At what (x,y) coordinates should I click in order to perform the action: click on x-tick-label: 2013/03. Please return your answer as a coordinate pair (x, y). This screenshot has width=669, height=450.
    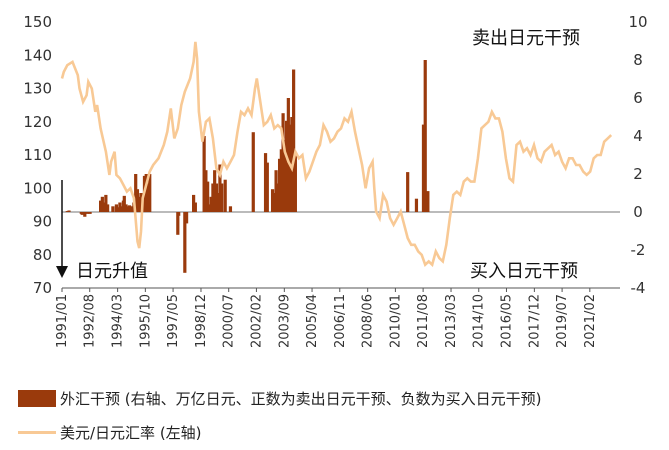
    Looking at the image, I should click on (451, 321).